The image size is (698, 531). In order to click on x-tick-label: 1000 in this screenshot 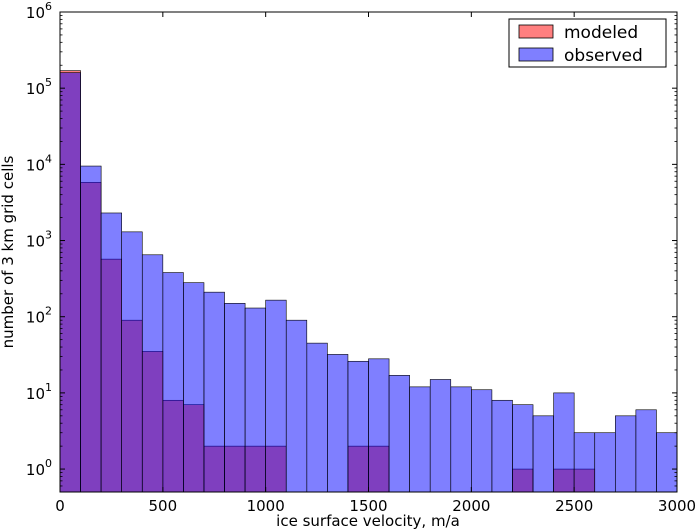, I will do `click(266, 506)`.